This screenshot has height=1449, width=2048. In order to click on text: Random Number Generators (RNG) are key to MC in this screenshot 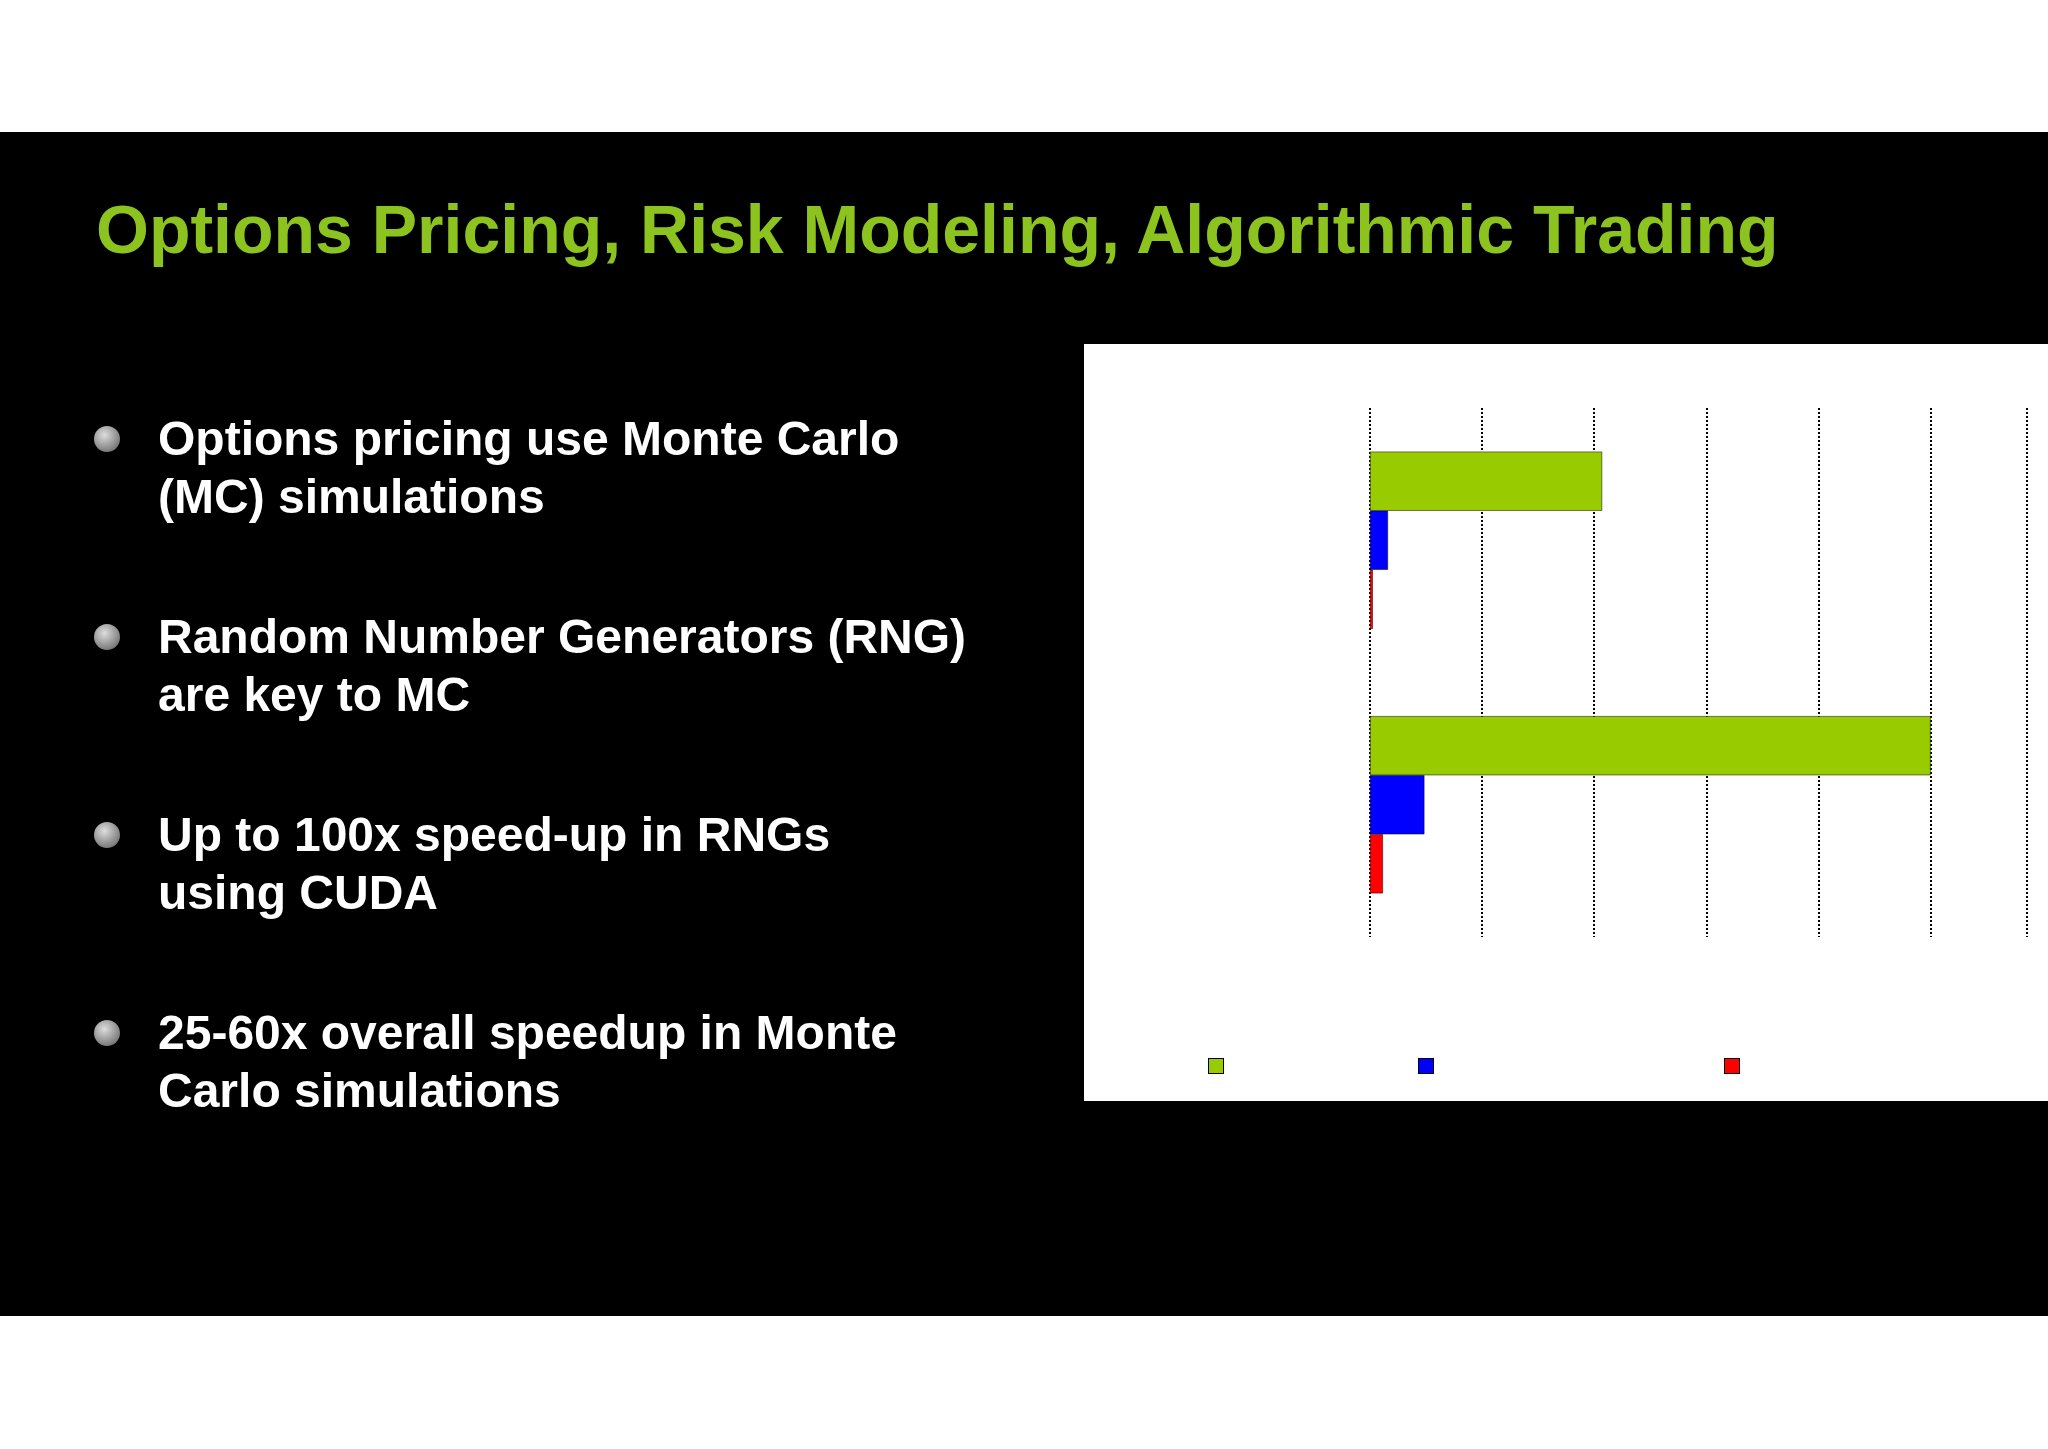, I will do `click(562, 665)`.